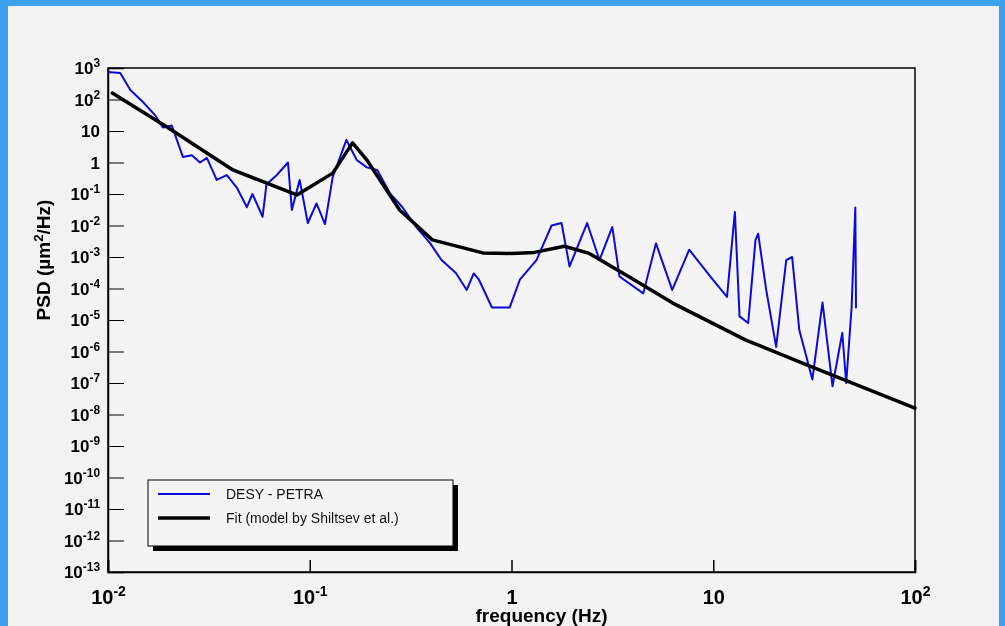  Describe the element at coordinates (85, 287) in the screenshot. I see `y-tick-label: 10$^{-4}$` at that location.